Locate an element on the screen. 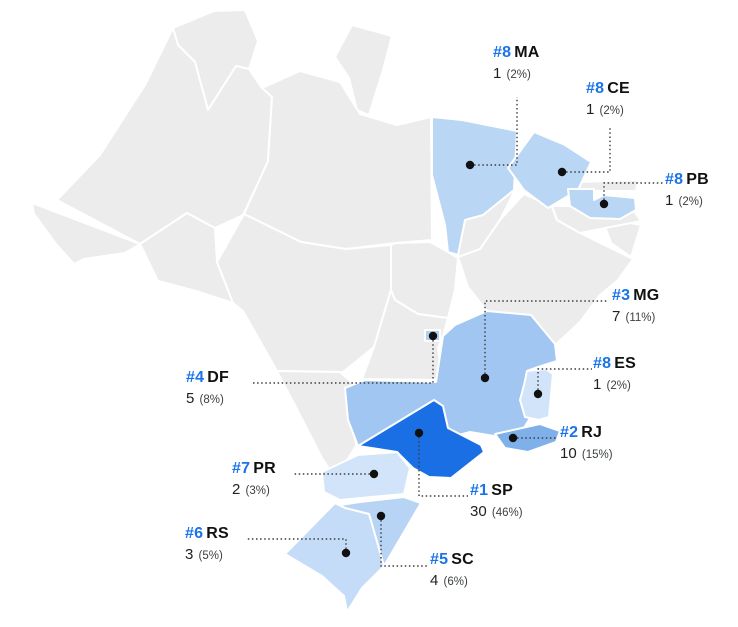  callout-pr: #7 PR 2 (3%) is located at coordinates (254, 479).